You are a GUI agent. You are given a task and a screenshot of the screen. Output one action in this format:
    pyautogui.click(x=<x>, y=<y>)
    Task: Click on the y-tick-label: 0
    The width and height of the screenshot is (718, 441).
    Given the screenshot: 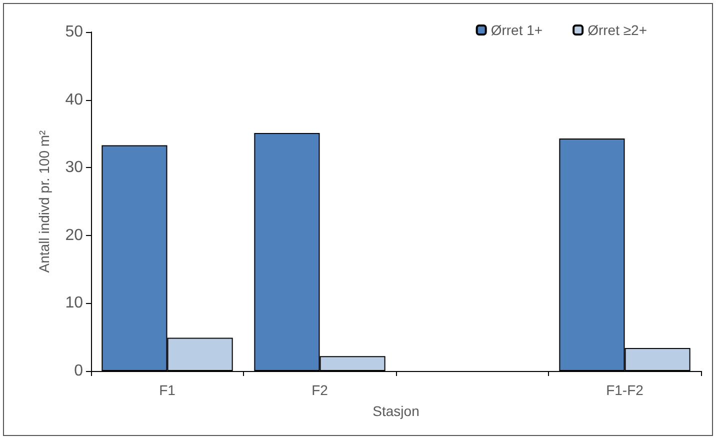 What is the action you would take?
    pyautogui.click(x=79, y=371)
    